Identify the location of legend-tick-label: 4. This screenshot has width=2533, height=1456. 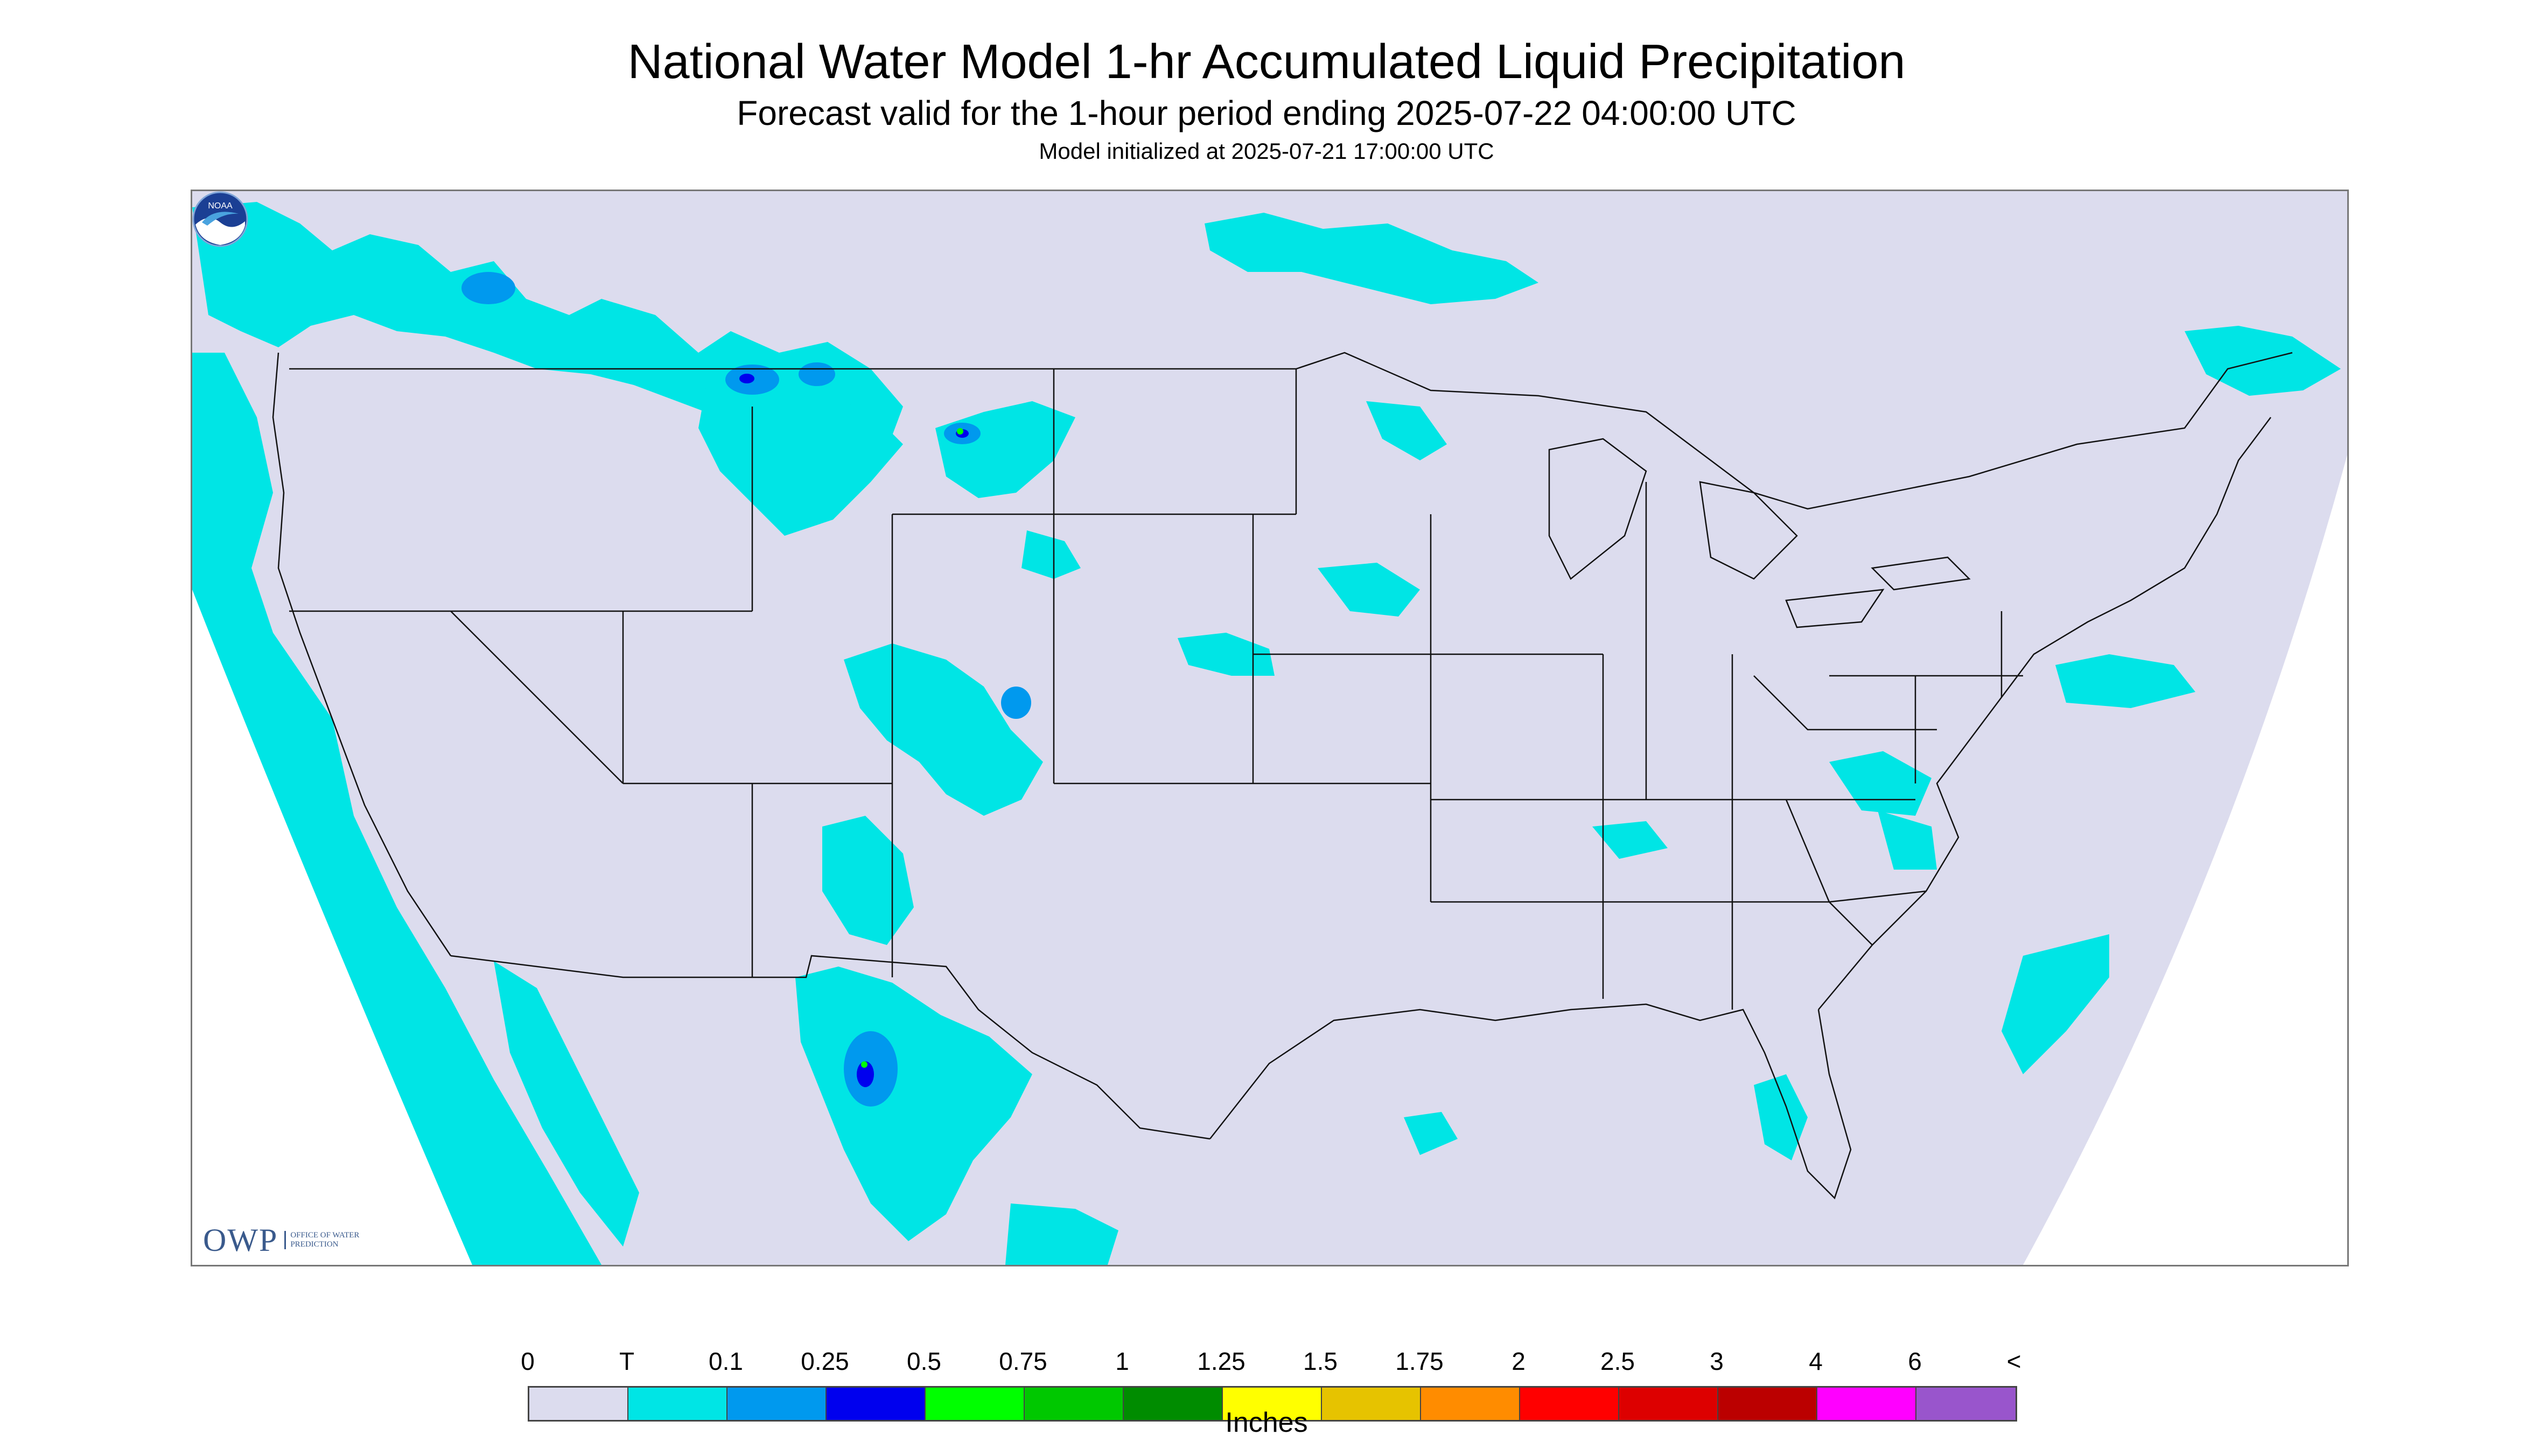
(1816, 1361).